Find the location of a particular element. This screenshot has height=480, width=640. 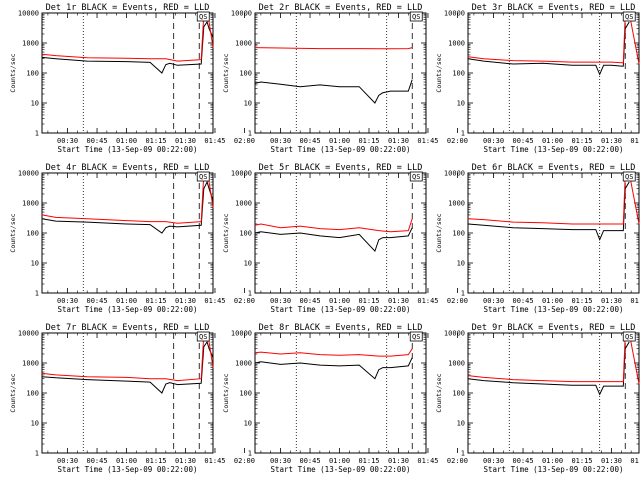

panel-title: Det 5r BLACK = Events, RED = LLD is located at coordinates (341, 168).